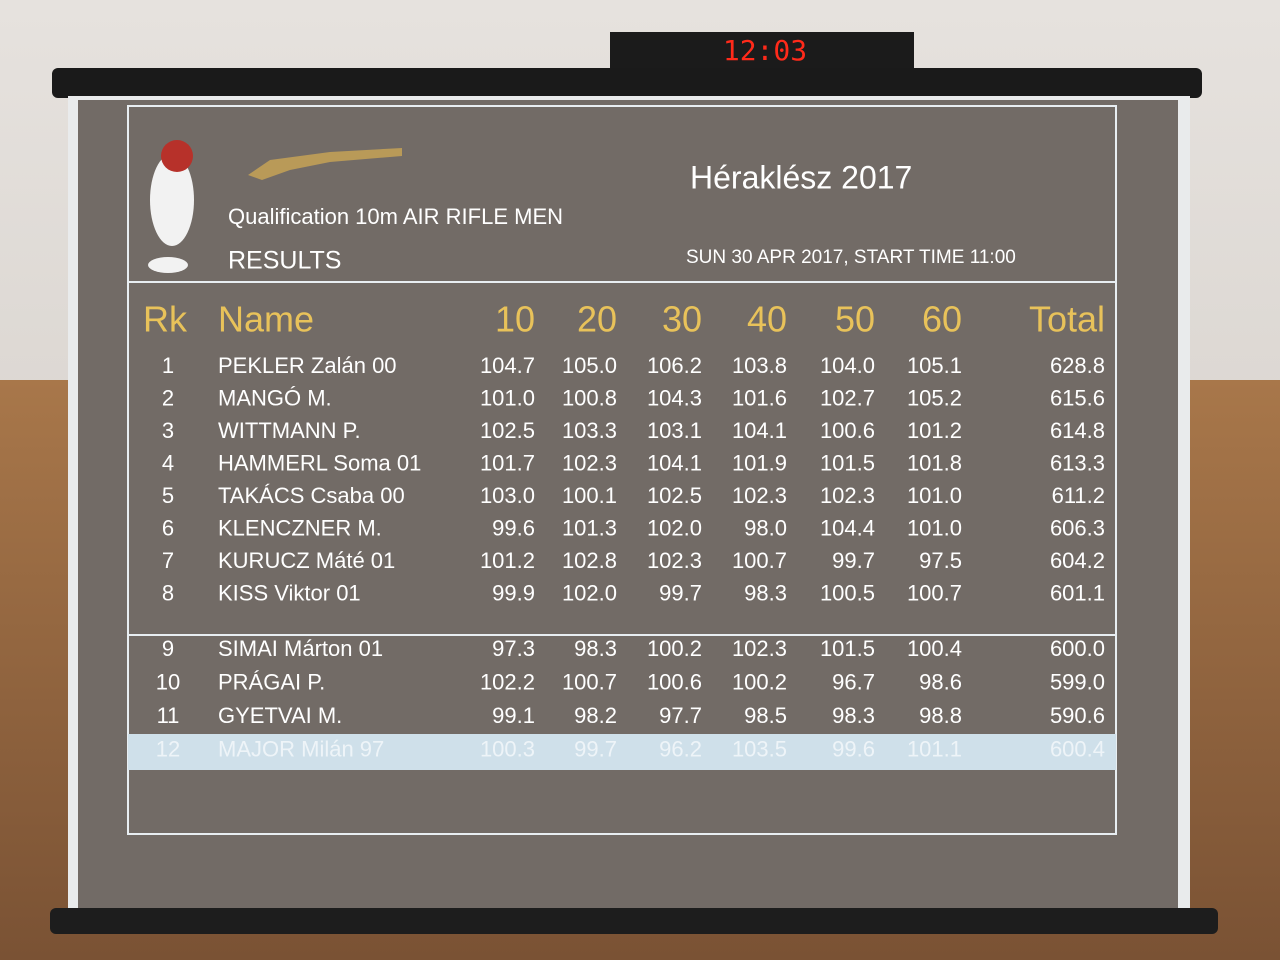 Image resolution: width=1280 pixels, height=965 pixels. Describe the element at coordinates (759, 397) in the screenshot. I see `score: 101.6` at that location.